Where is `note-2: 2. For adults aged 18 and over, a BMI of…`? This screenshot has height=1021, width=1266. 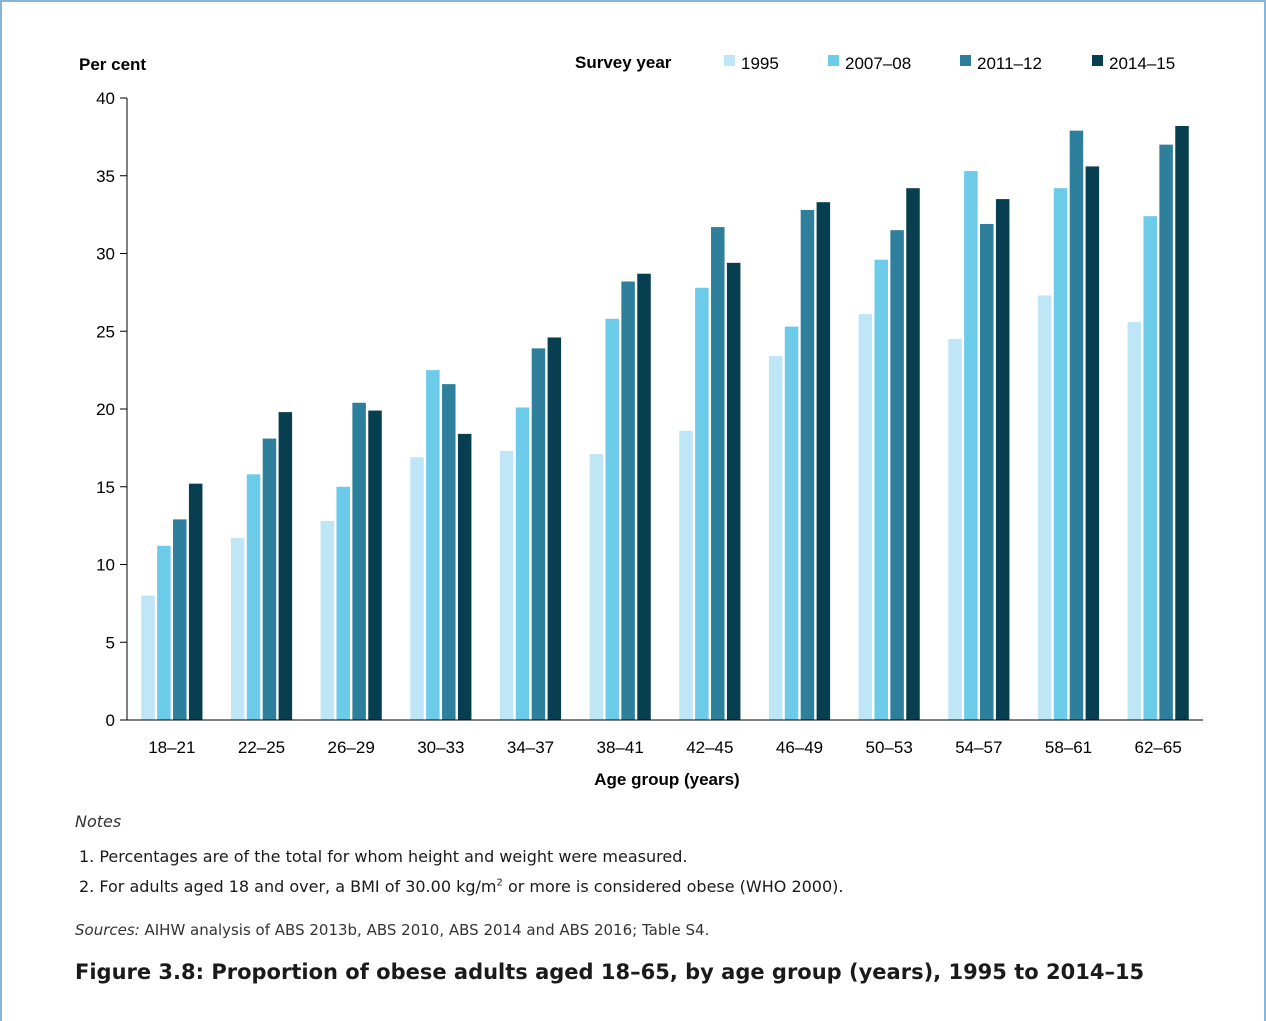 note-2: 2. For adults aged 18 and over, a BMI of… is located at coordinates (461, 886).